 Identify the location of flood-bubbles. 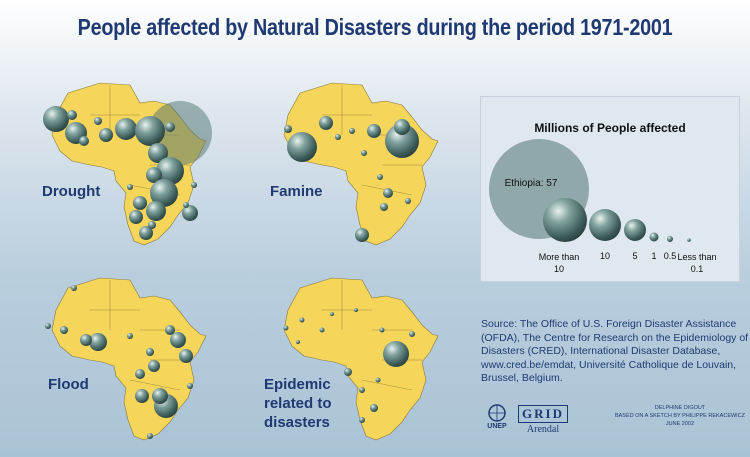
(119, 362).